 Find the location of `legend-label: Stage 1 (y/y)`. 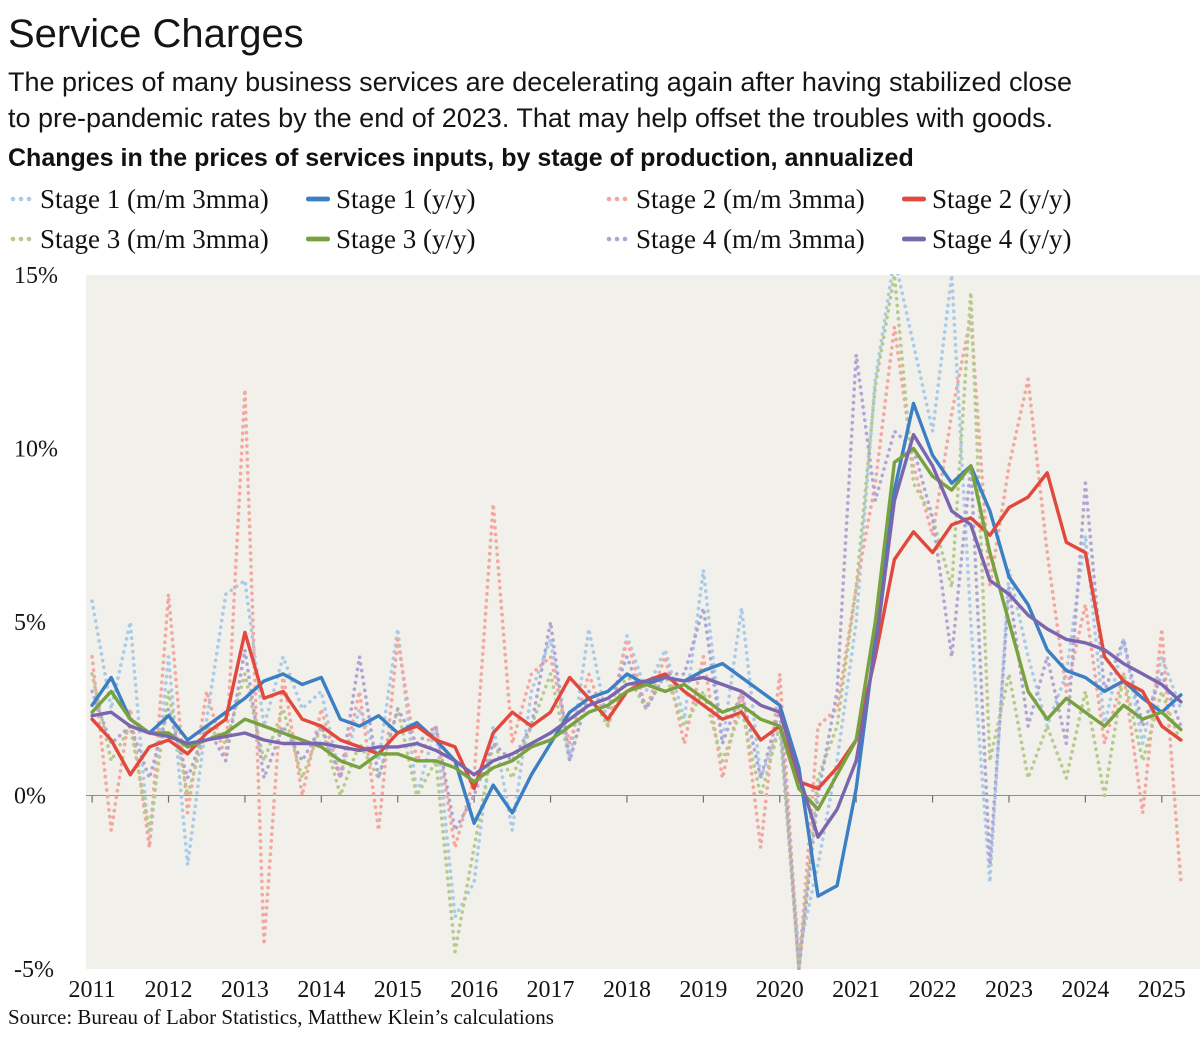

legend-label: Stage 1 (y/y) is located at coordinates (406, 198).